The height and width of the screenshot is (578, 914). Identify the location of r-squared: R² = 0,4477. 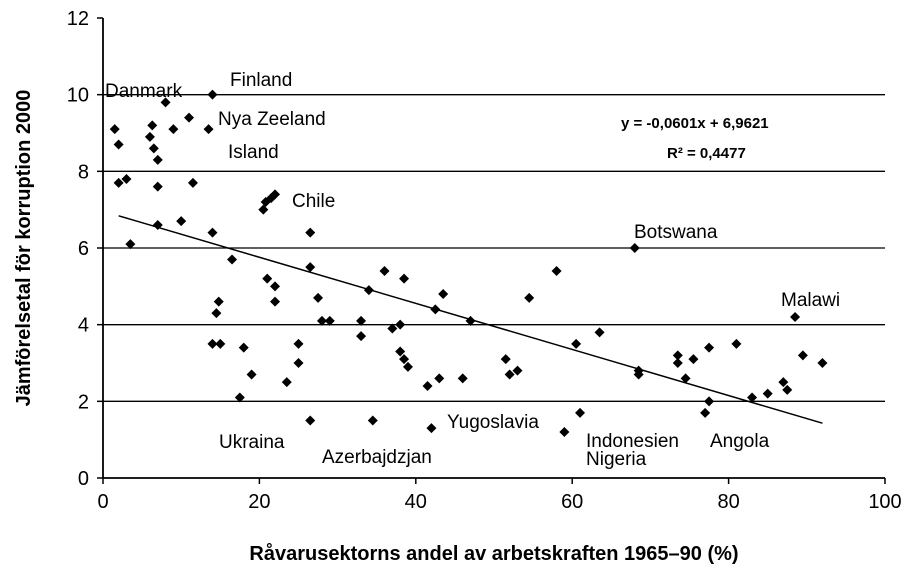
(706, 153).